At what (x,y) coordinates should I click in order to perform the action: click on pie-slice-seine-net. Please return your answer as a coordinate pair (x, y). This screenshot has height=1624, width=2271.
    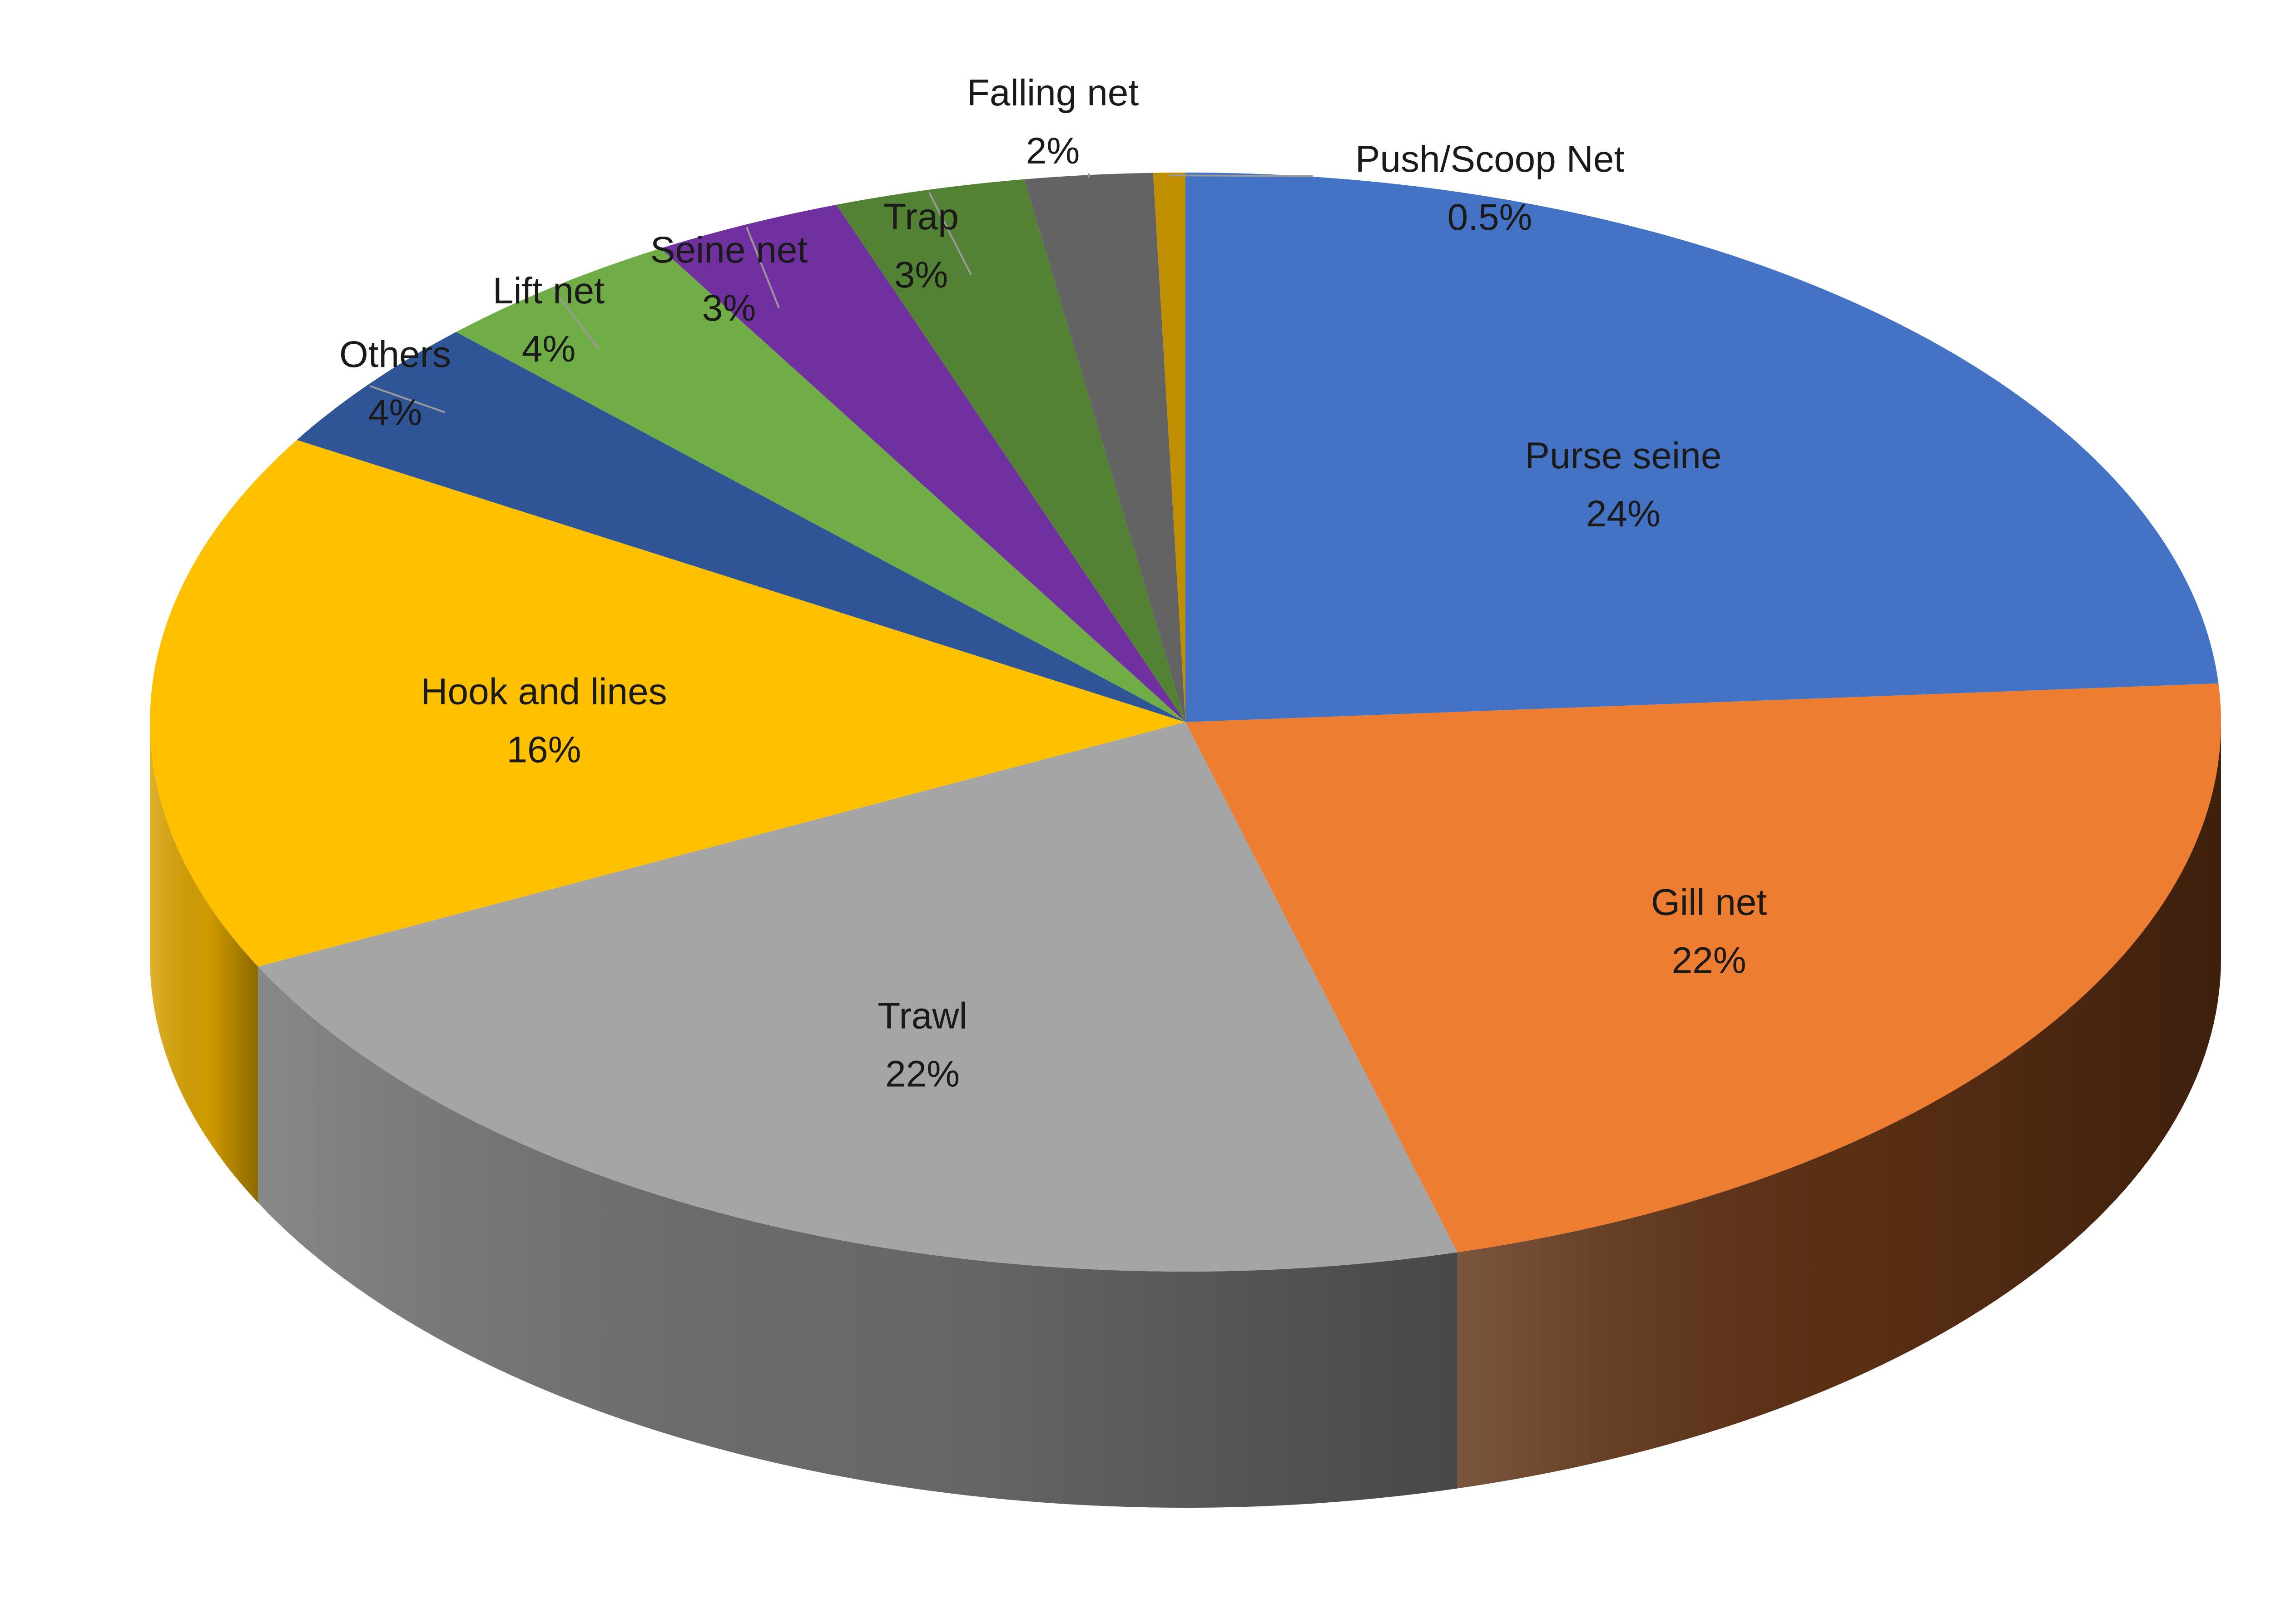
    Looking at the image, I should click on (922, 463).